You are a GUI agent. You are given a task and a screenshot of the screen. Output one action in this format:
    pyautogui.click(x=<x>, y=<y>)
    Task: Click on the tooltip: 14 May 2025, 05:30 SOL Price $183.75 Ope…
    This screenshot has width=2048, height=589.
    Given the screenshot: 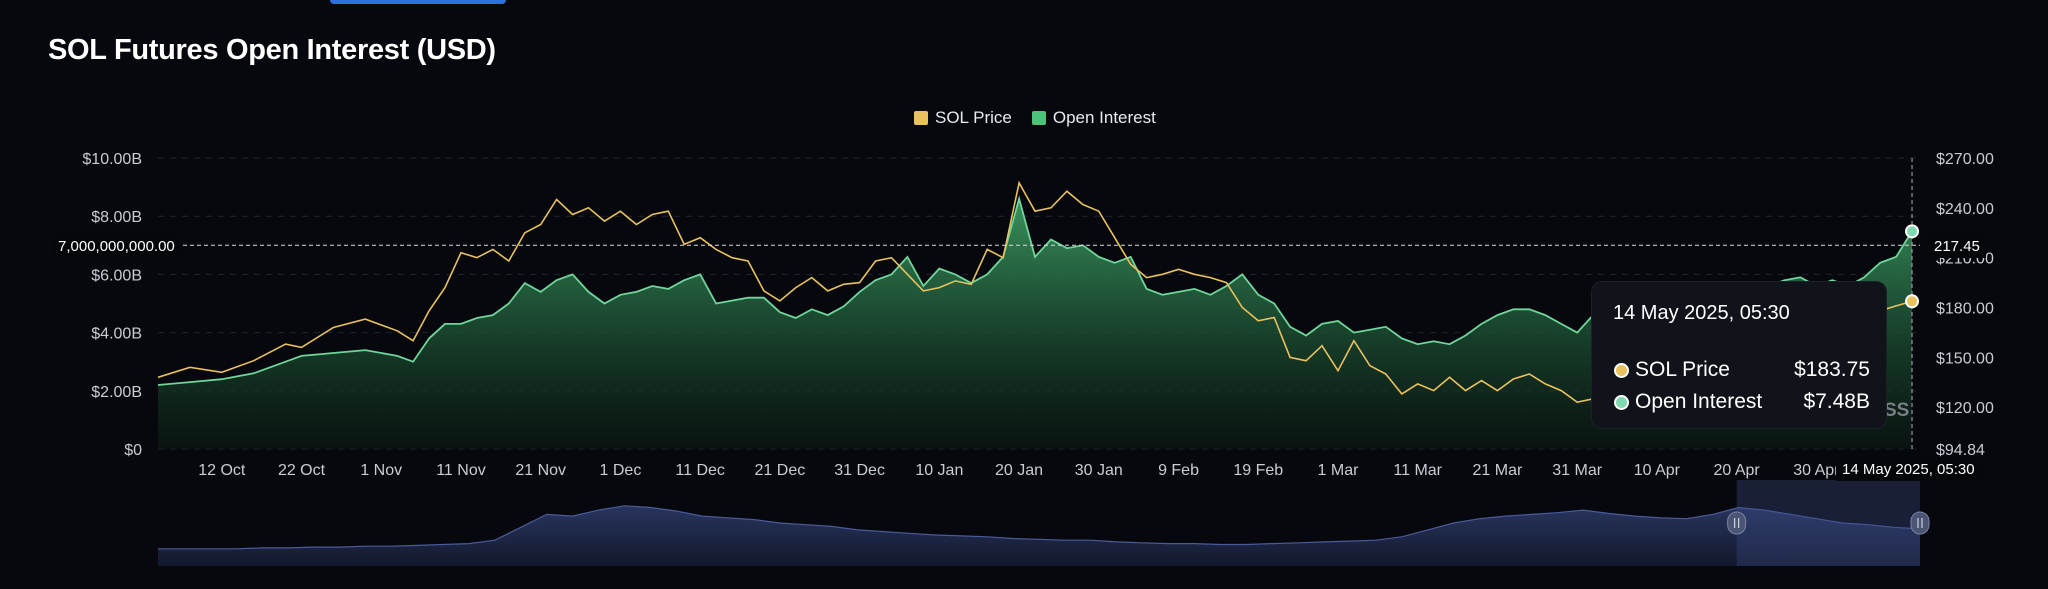 What is the action you would take?
    pyautogui.click(x=1739, y=355)
    